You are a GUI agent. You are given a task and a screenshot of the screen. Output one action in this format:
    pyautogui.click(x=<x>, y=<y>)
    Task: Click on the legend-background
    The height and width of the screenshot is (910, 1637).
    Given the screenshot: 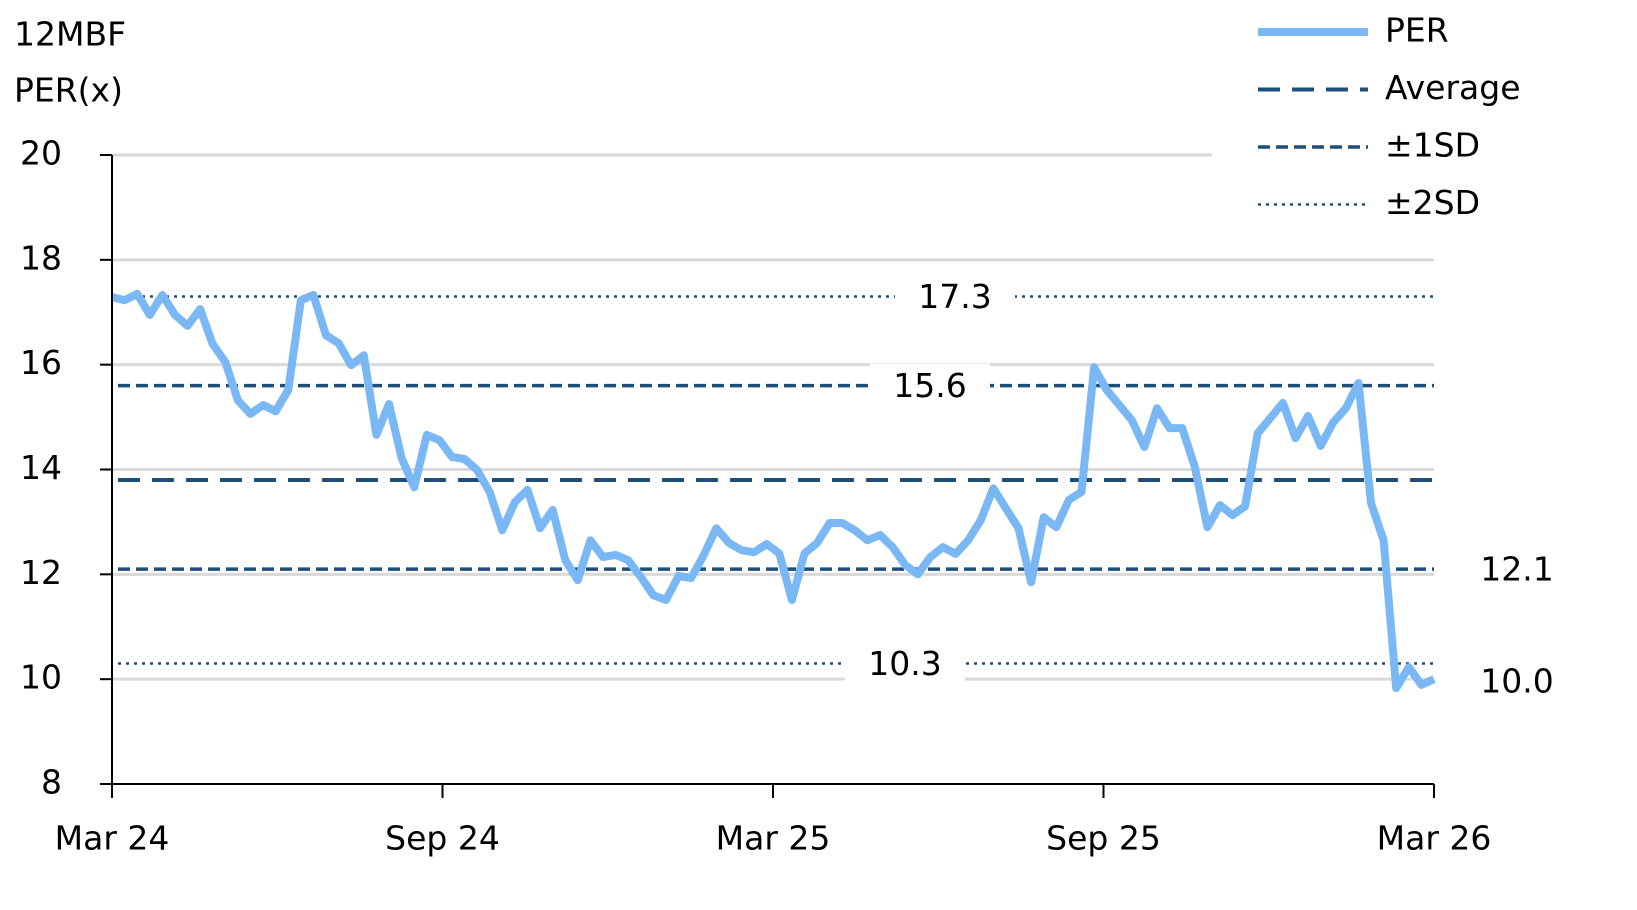 What is the action you would take?
    pyautogui.click(x=1372, y=116)
    